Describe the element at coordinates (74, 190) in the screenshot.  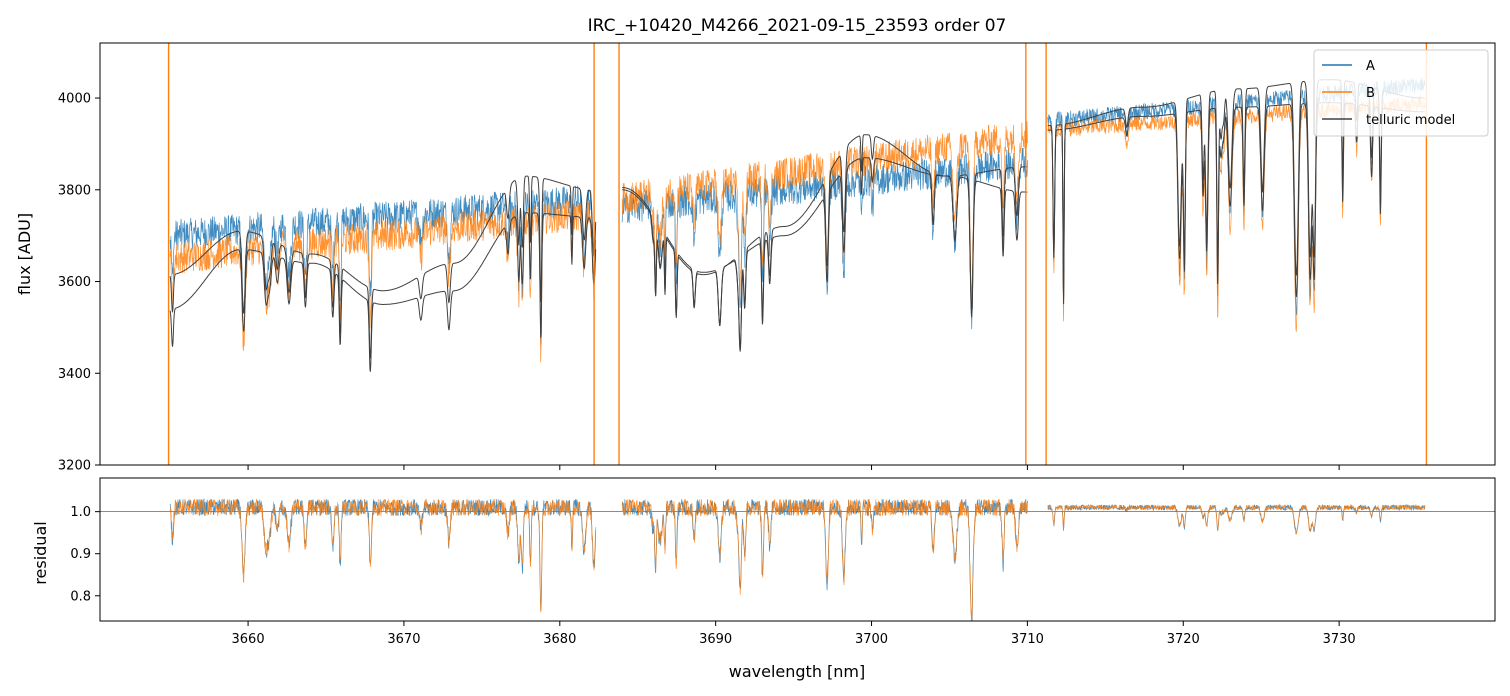
I see `main-y-tick-label: 3800` at that location.